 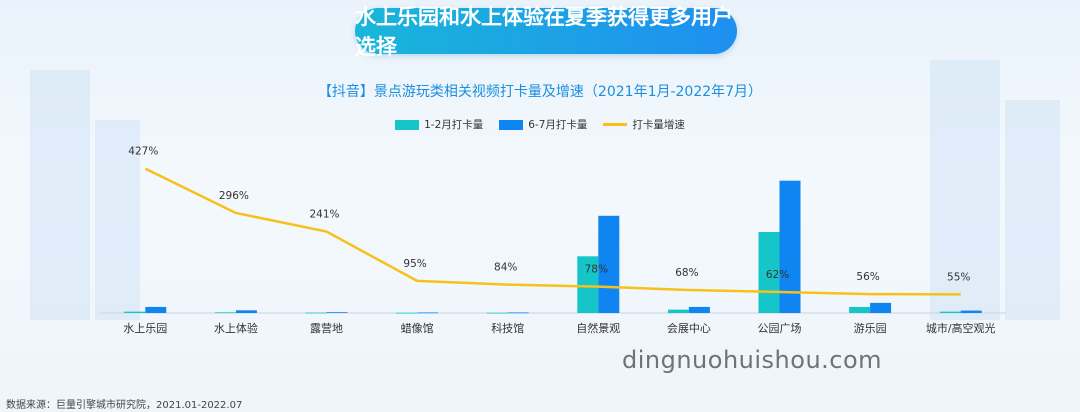 I want to click on bar-1-会展中心, so click(x=678, y=311).